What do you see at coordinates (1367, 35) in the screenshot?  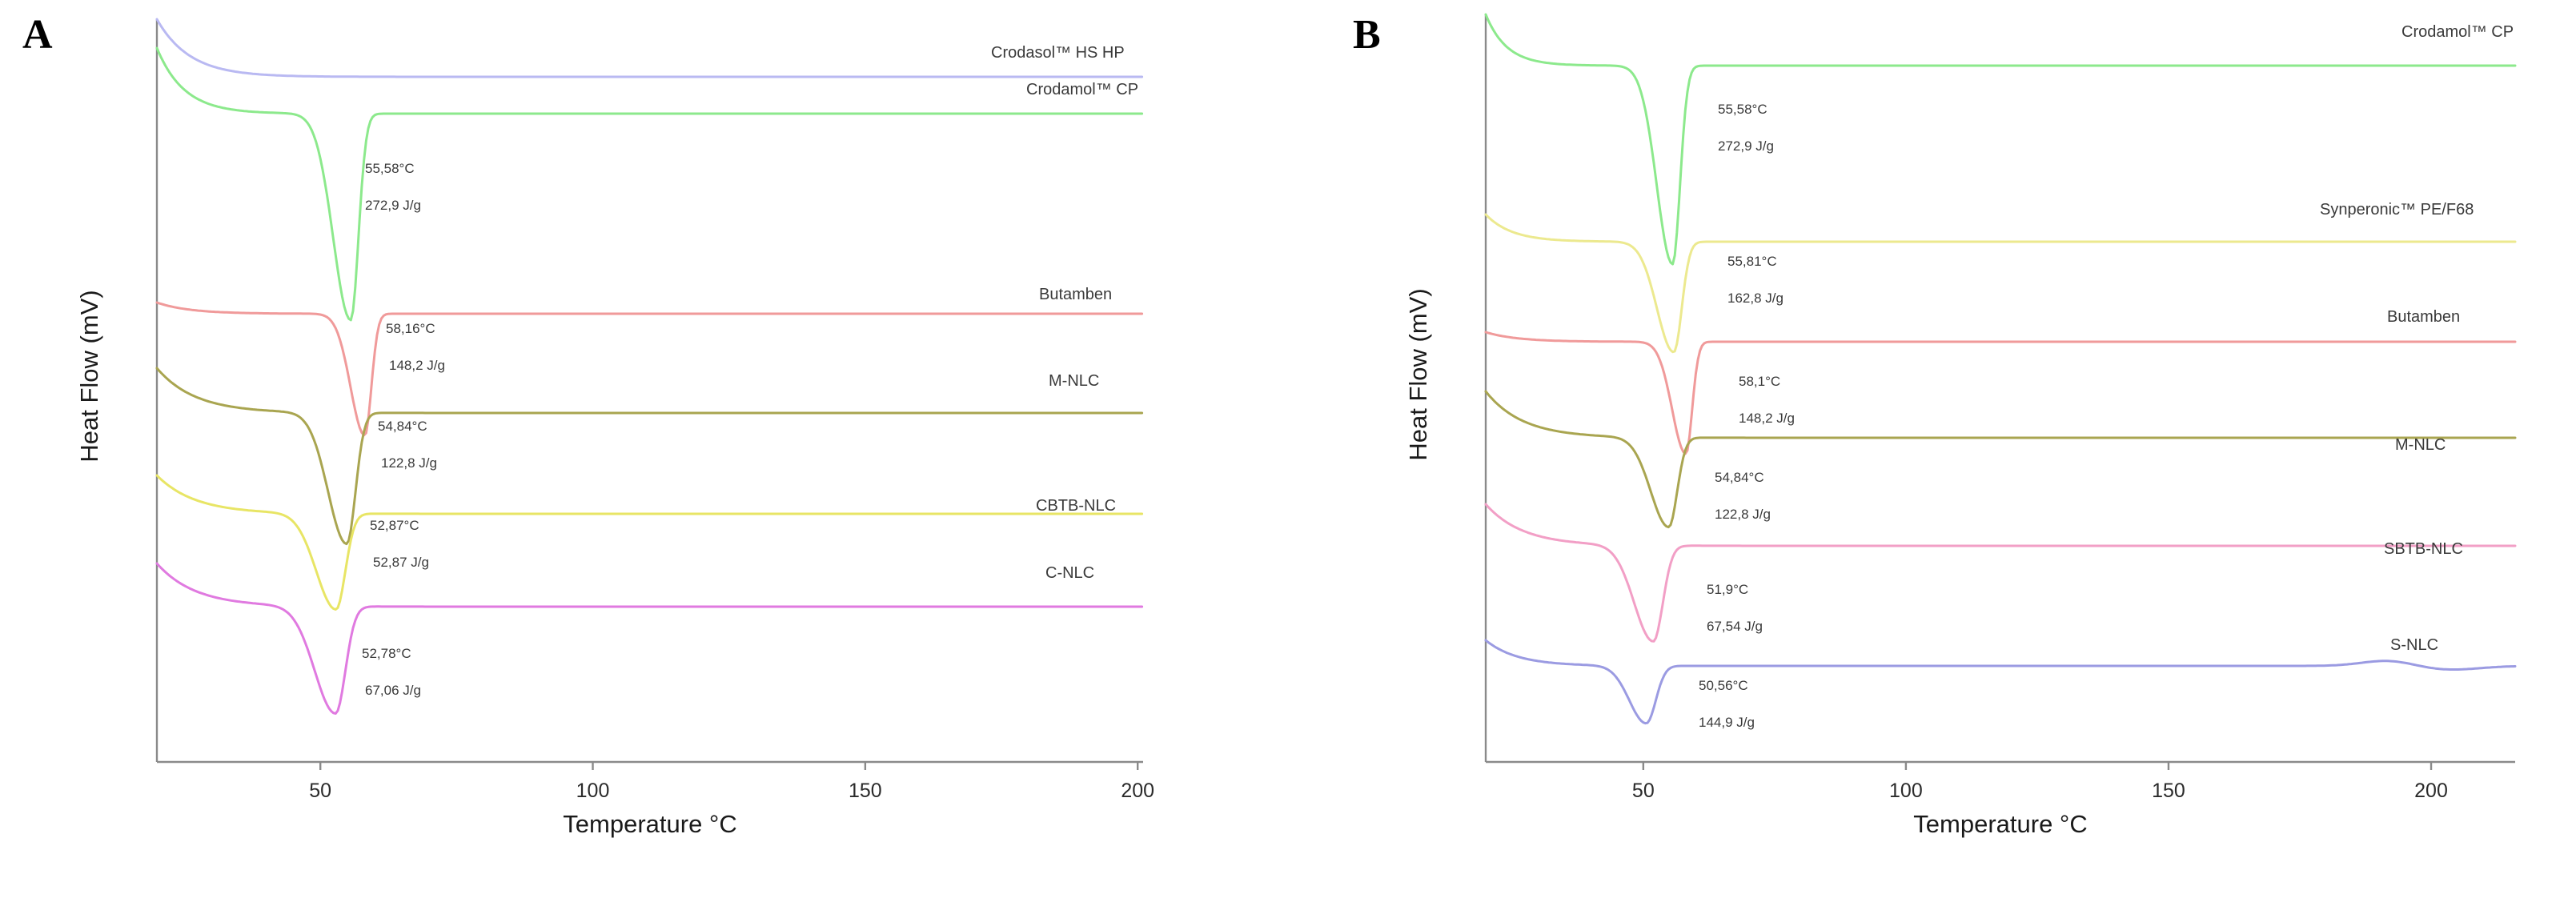 I see `panel-b-letter: B` at bounding box center [1367, 35].